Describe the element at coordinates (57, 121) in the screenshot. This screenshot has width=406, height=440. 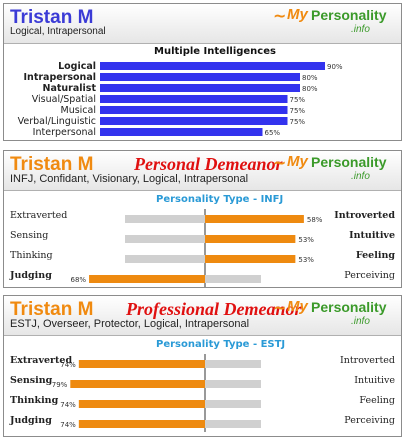
I see `category-label: Verbal/Linguistic` at that location.